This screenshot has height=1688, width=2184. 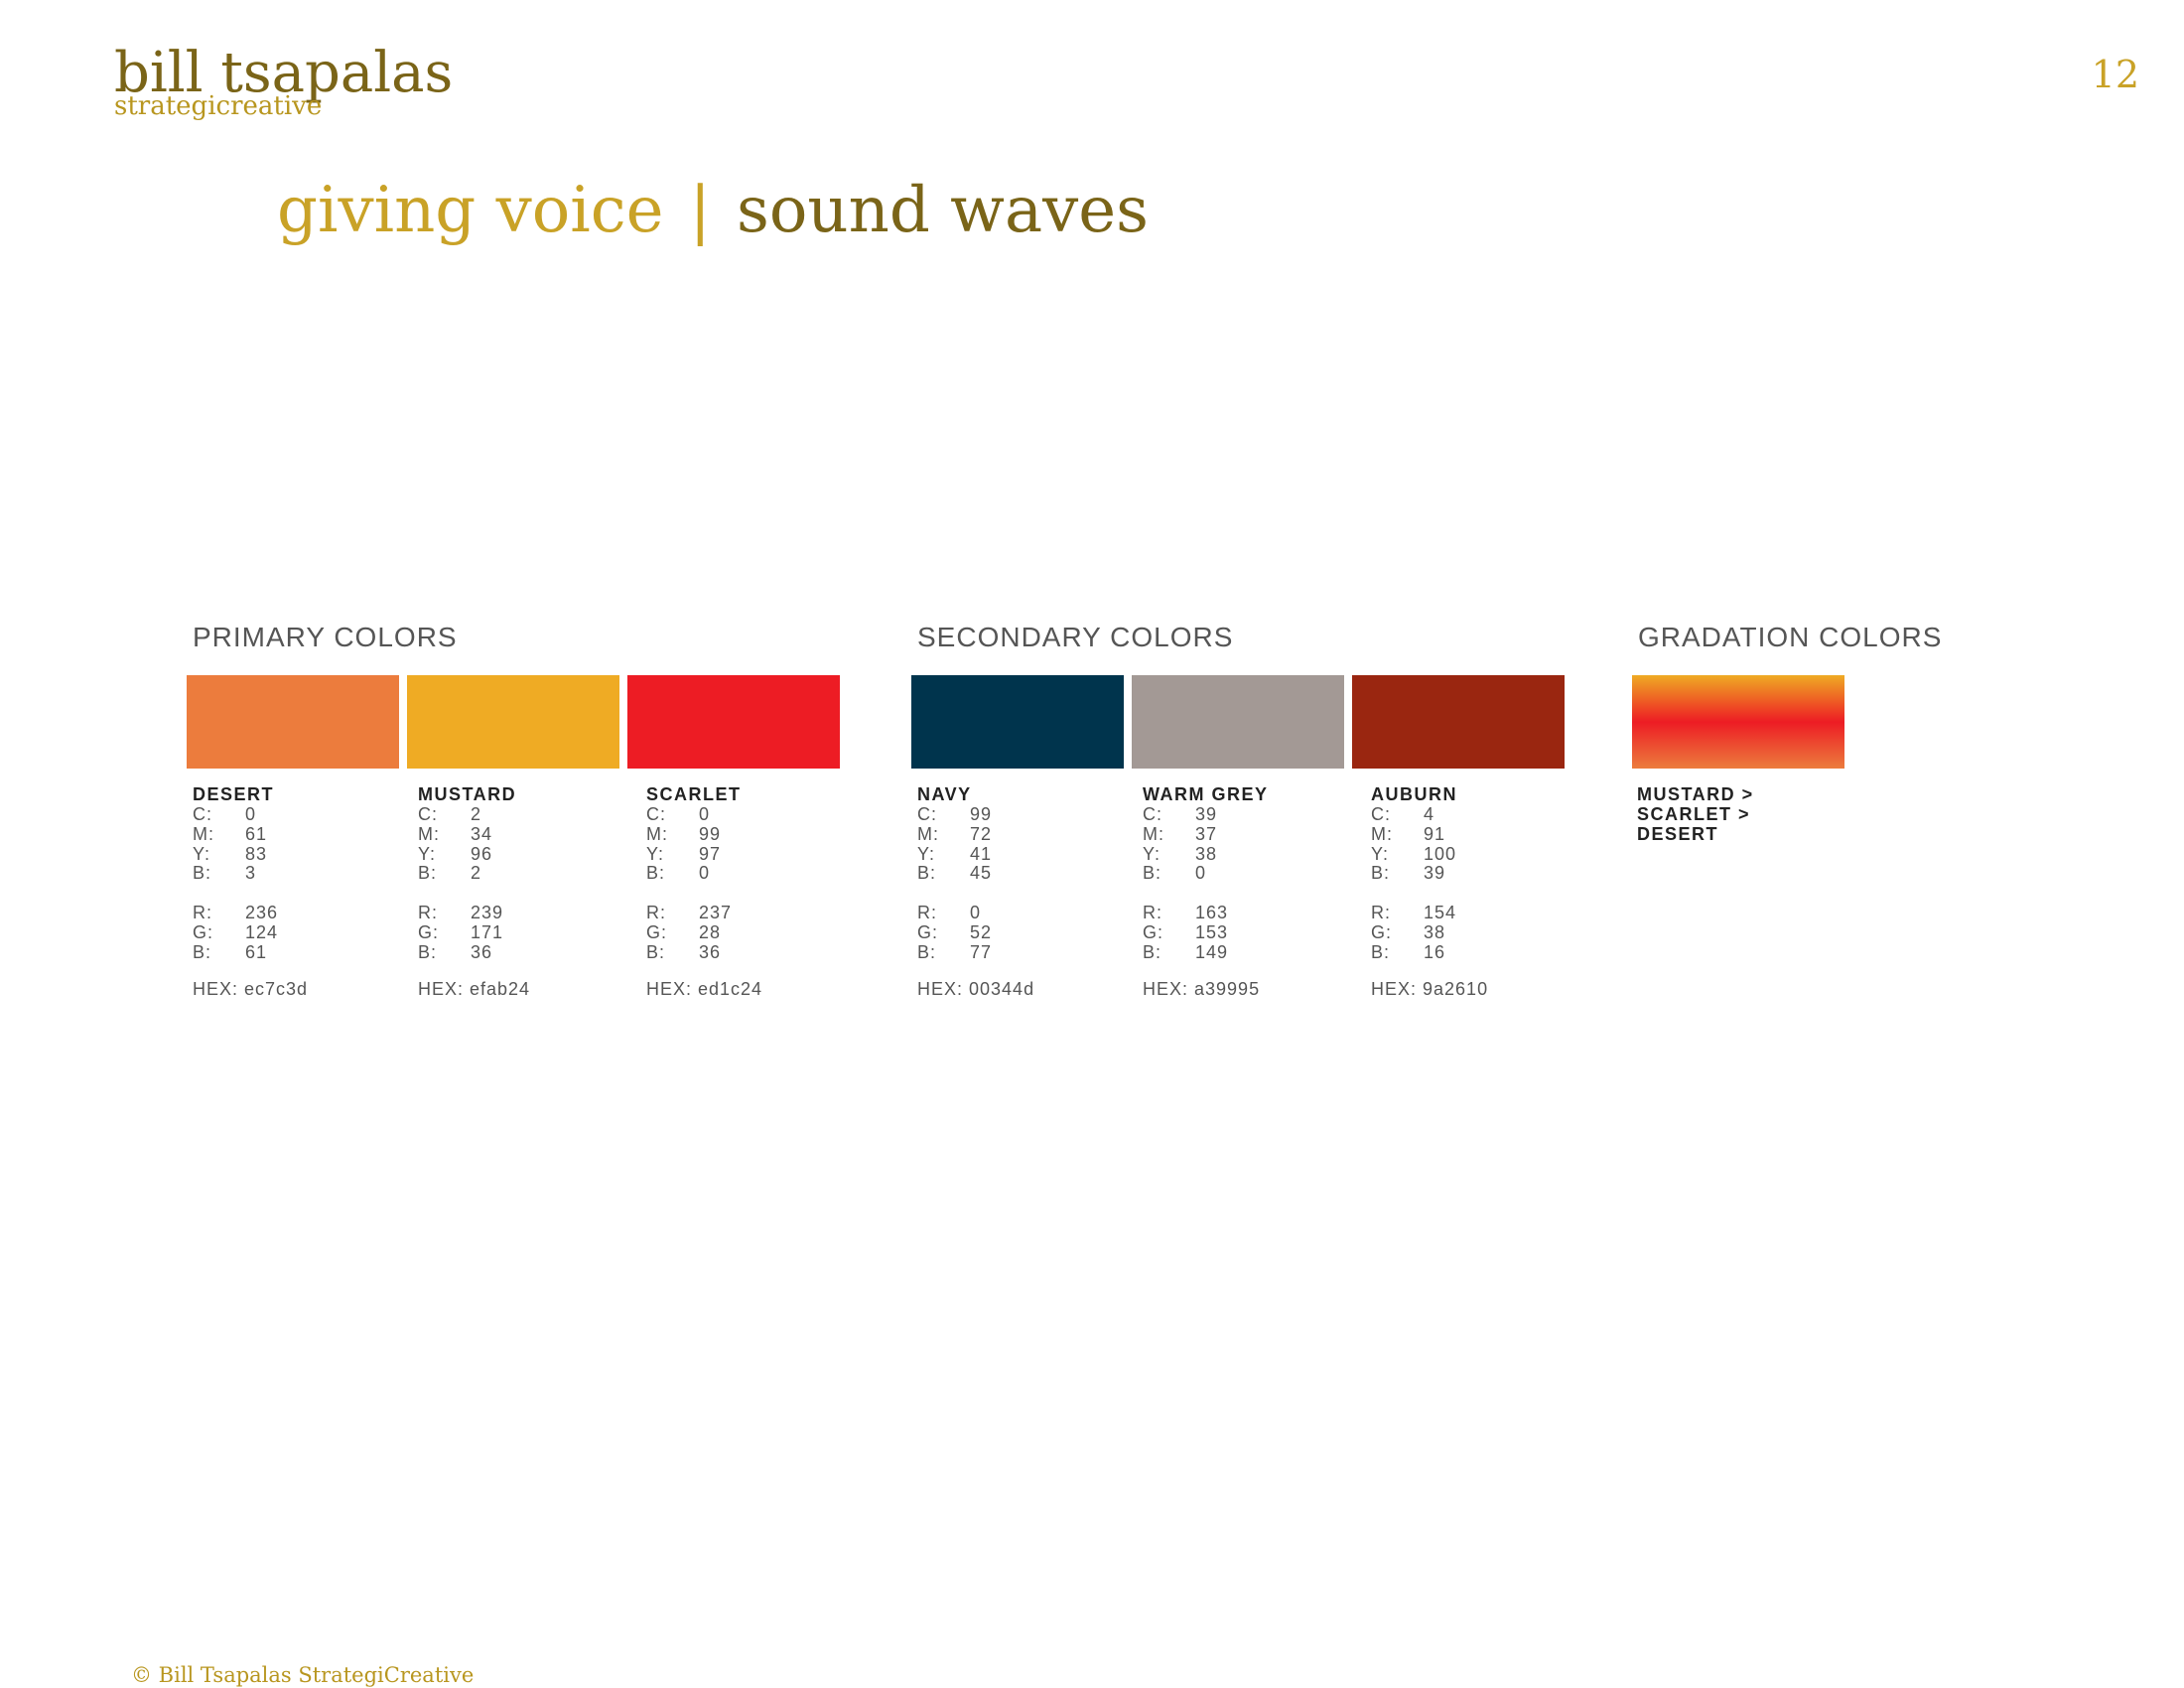 What do you see at coordinates (1202, 989) in the screenshot?
I see `hex: HEX: a39995` at bounding box center [1202, 989].